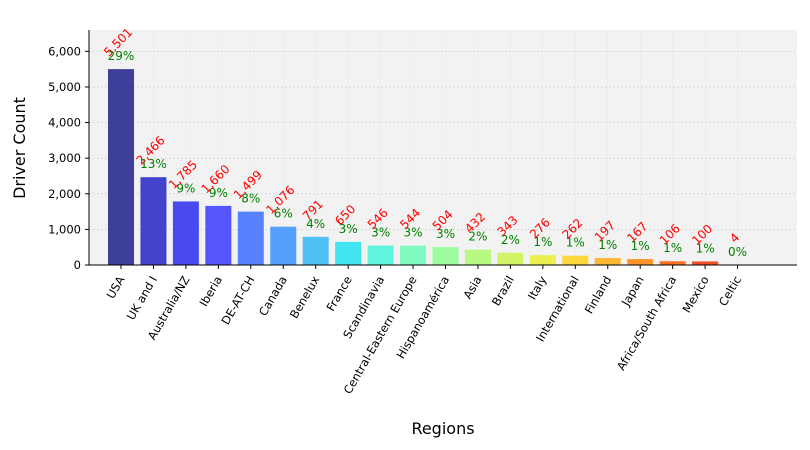  What do you see at coordinates (77, 265) in the screenshot?
I see `y-tick-label: 0` at bounding box center [77, 265].